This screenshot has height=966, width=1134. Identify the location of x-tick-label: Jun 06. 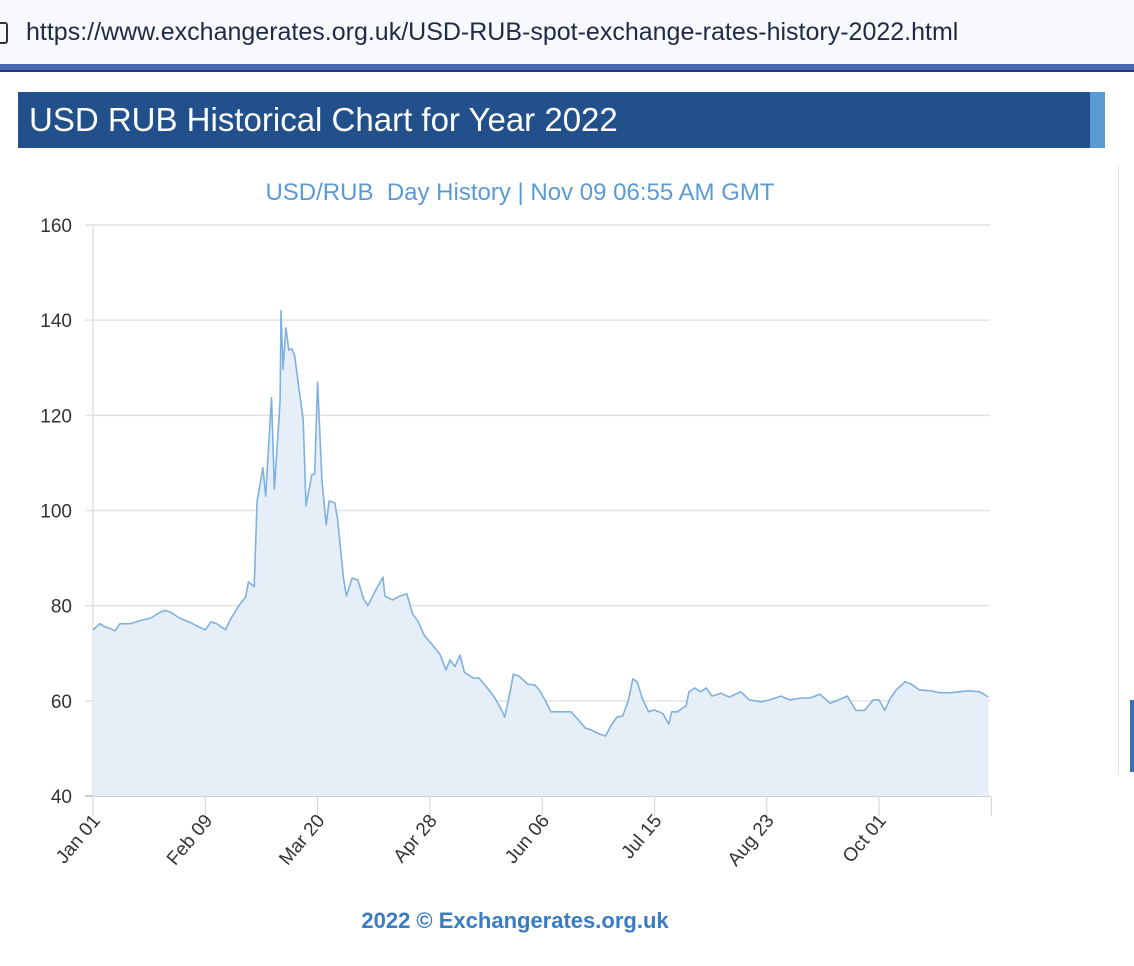
(527, 839).